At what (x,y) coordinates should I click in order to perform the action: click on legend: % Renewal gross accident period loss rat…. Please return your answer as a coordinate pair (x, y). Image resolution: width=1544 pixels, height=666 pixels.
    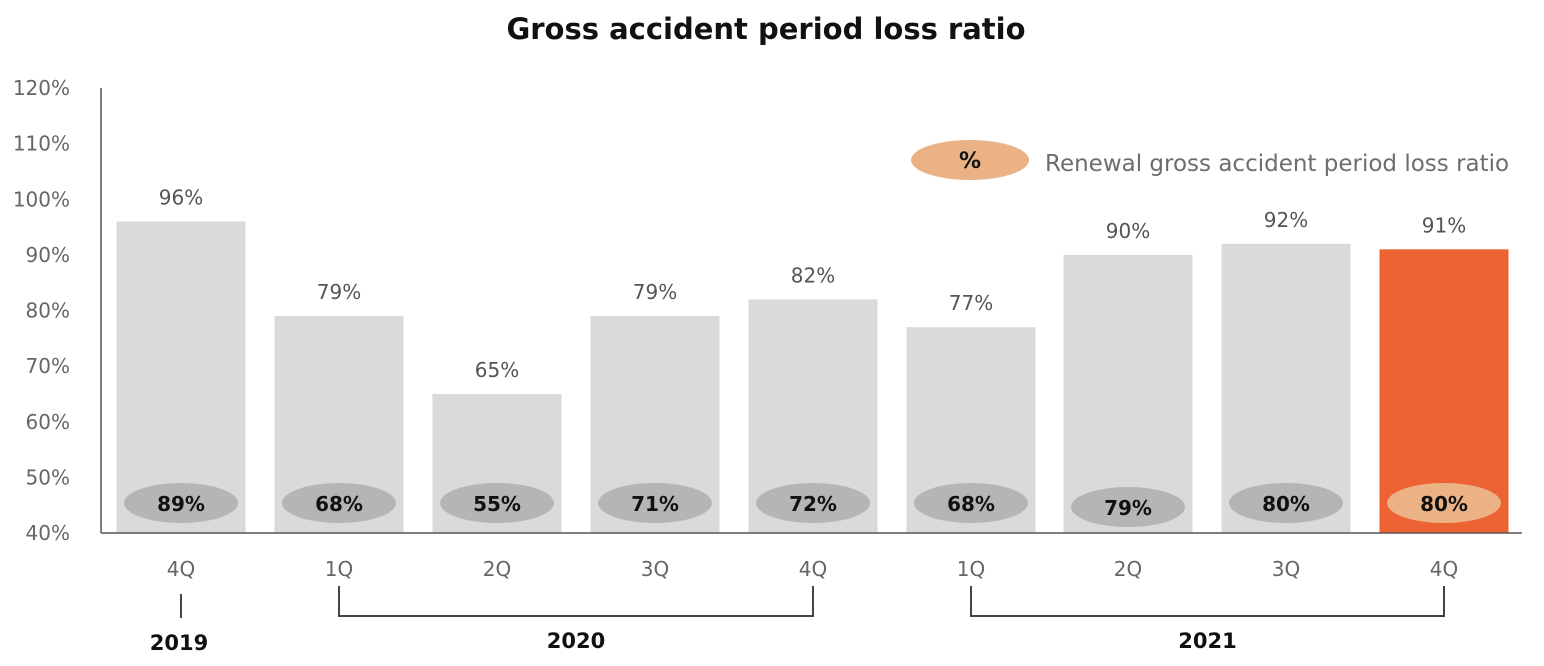
    Looking at the image, I should click on (1210, 160).